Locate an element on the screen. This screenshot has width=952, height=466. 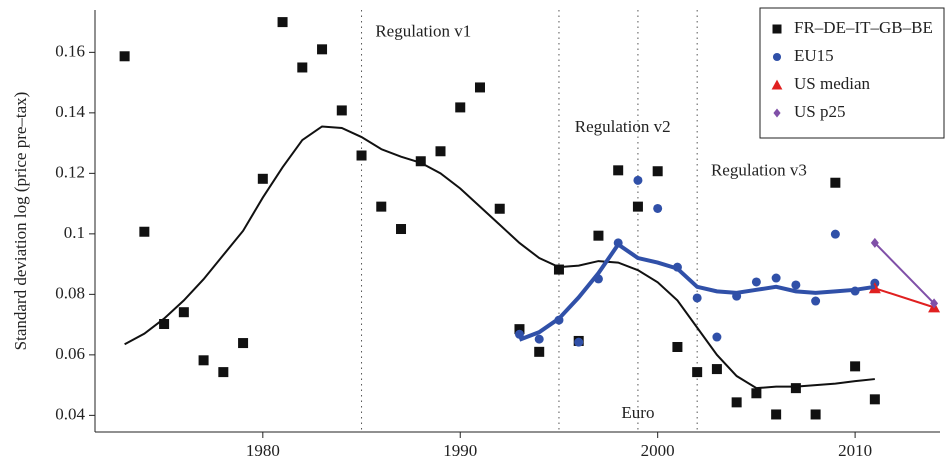
annotation: Regulation v3 is located at coordinates (759, 170).